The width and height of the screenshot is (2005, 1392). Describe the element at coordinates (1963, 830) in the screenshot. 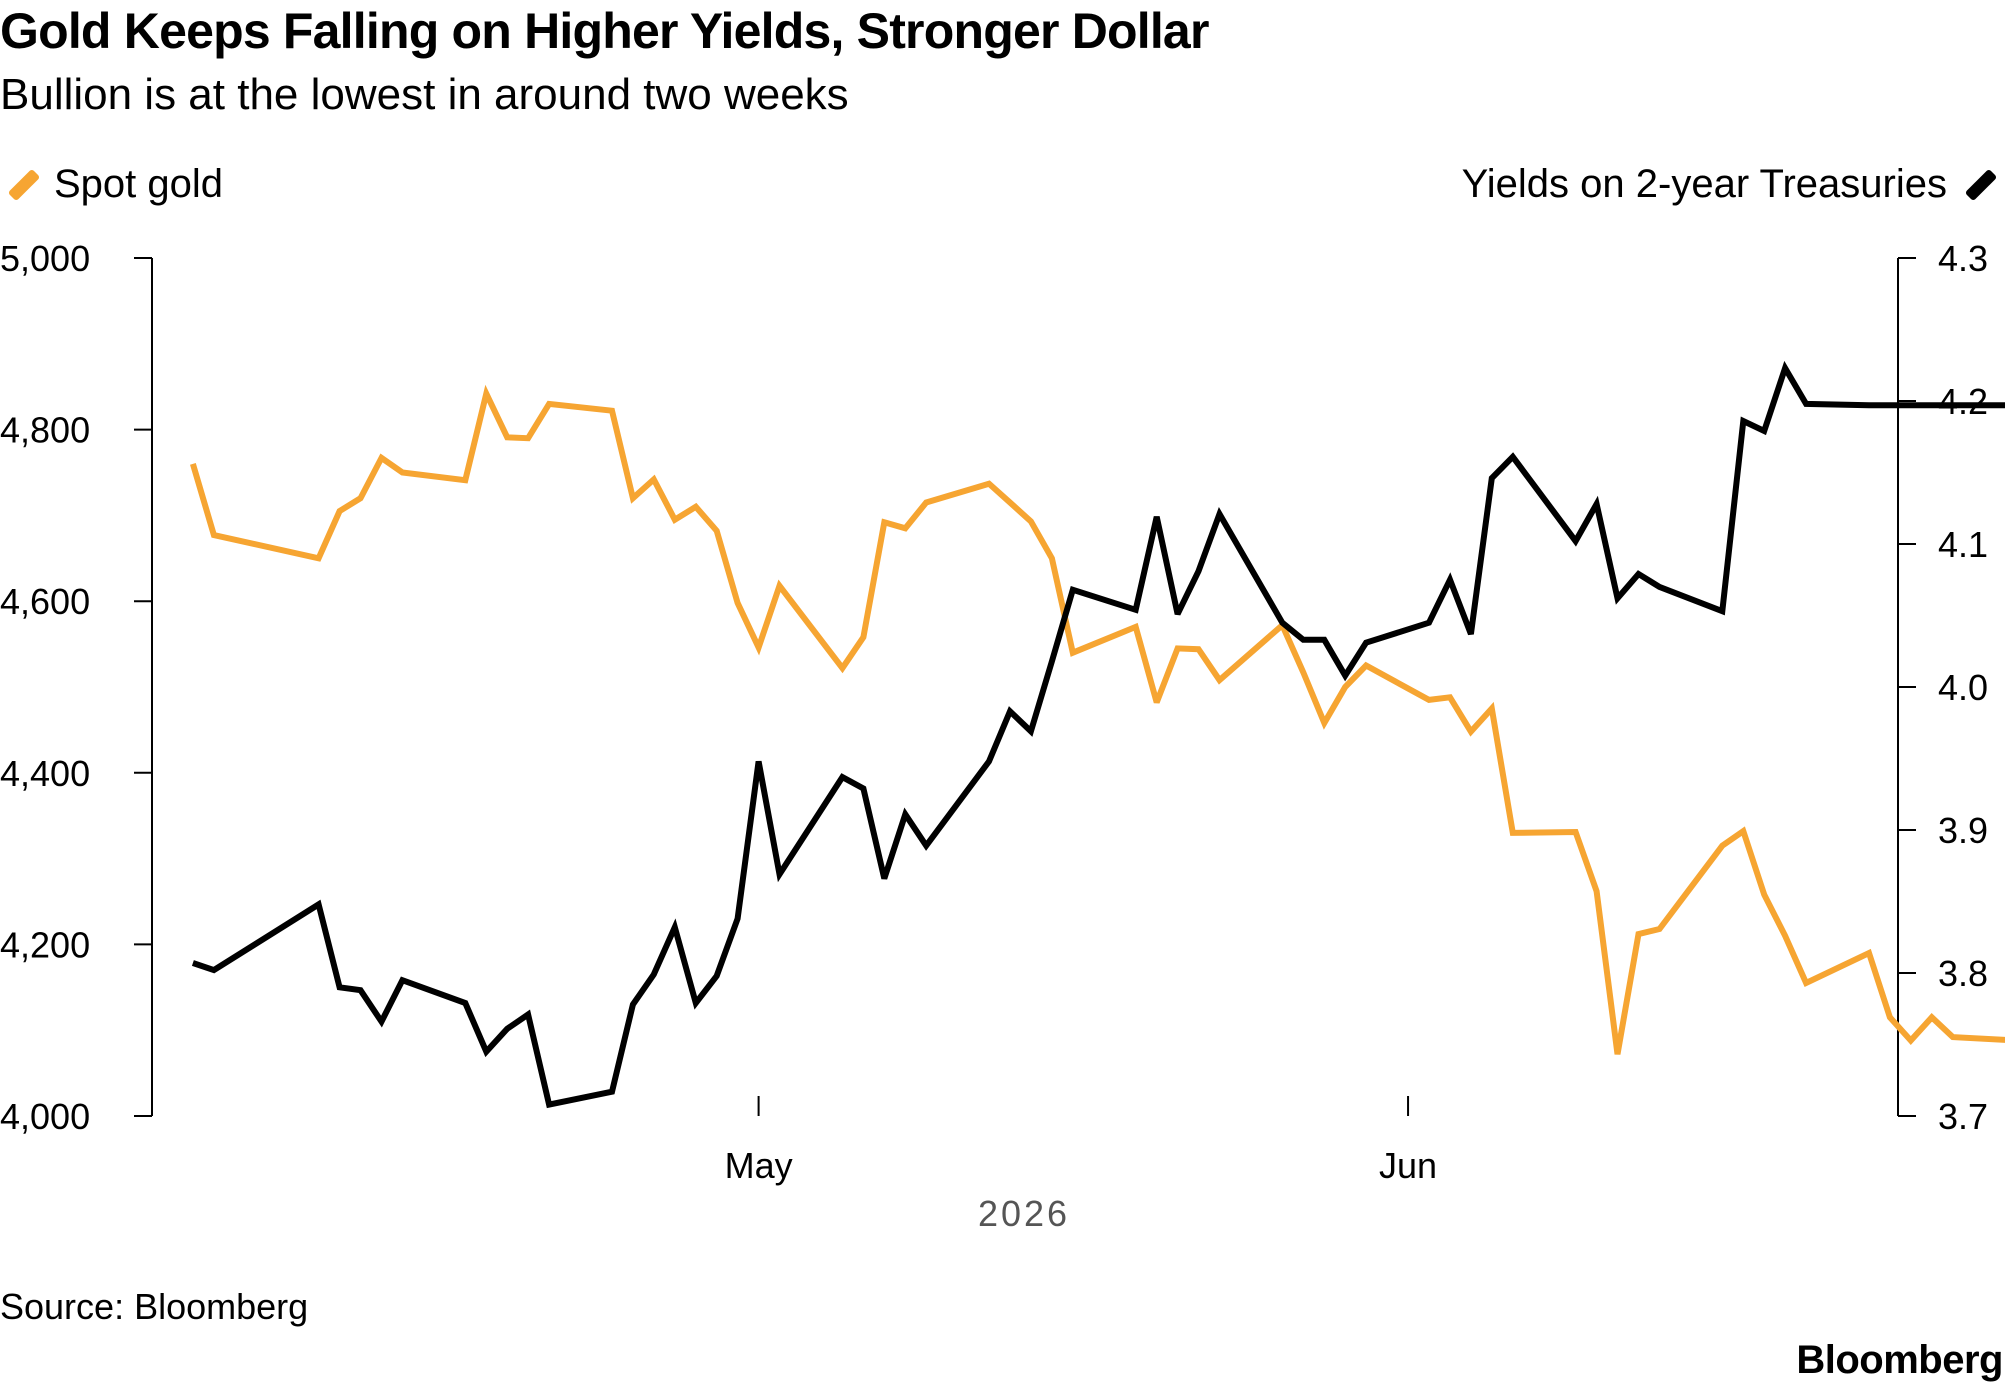

I see `right-axis-tick-label: 3.9` at that location.